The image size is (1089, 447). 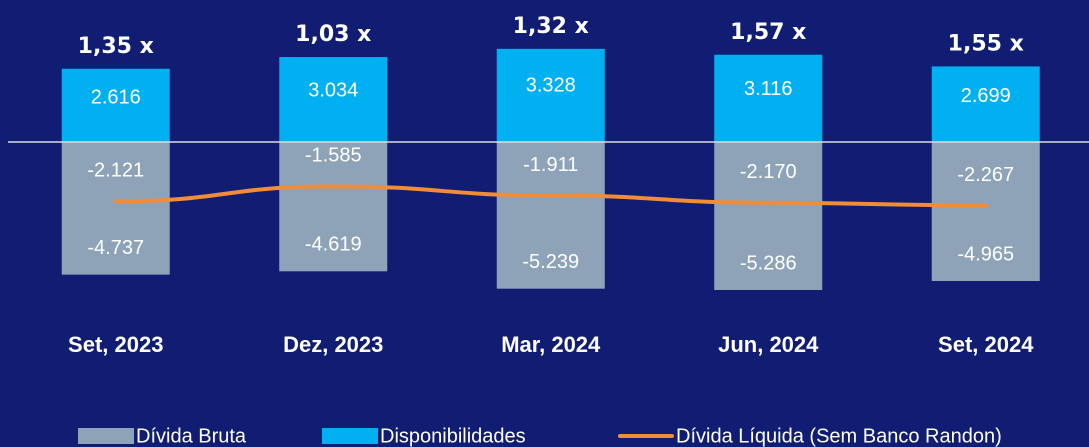 I want to click on line-value-label: -2.121, so click(x=115, y=171).